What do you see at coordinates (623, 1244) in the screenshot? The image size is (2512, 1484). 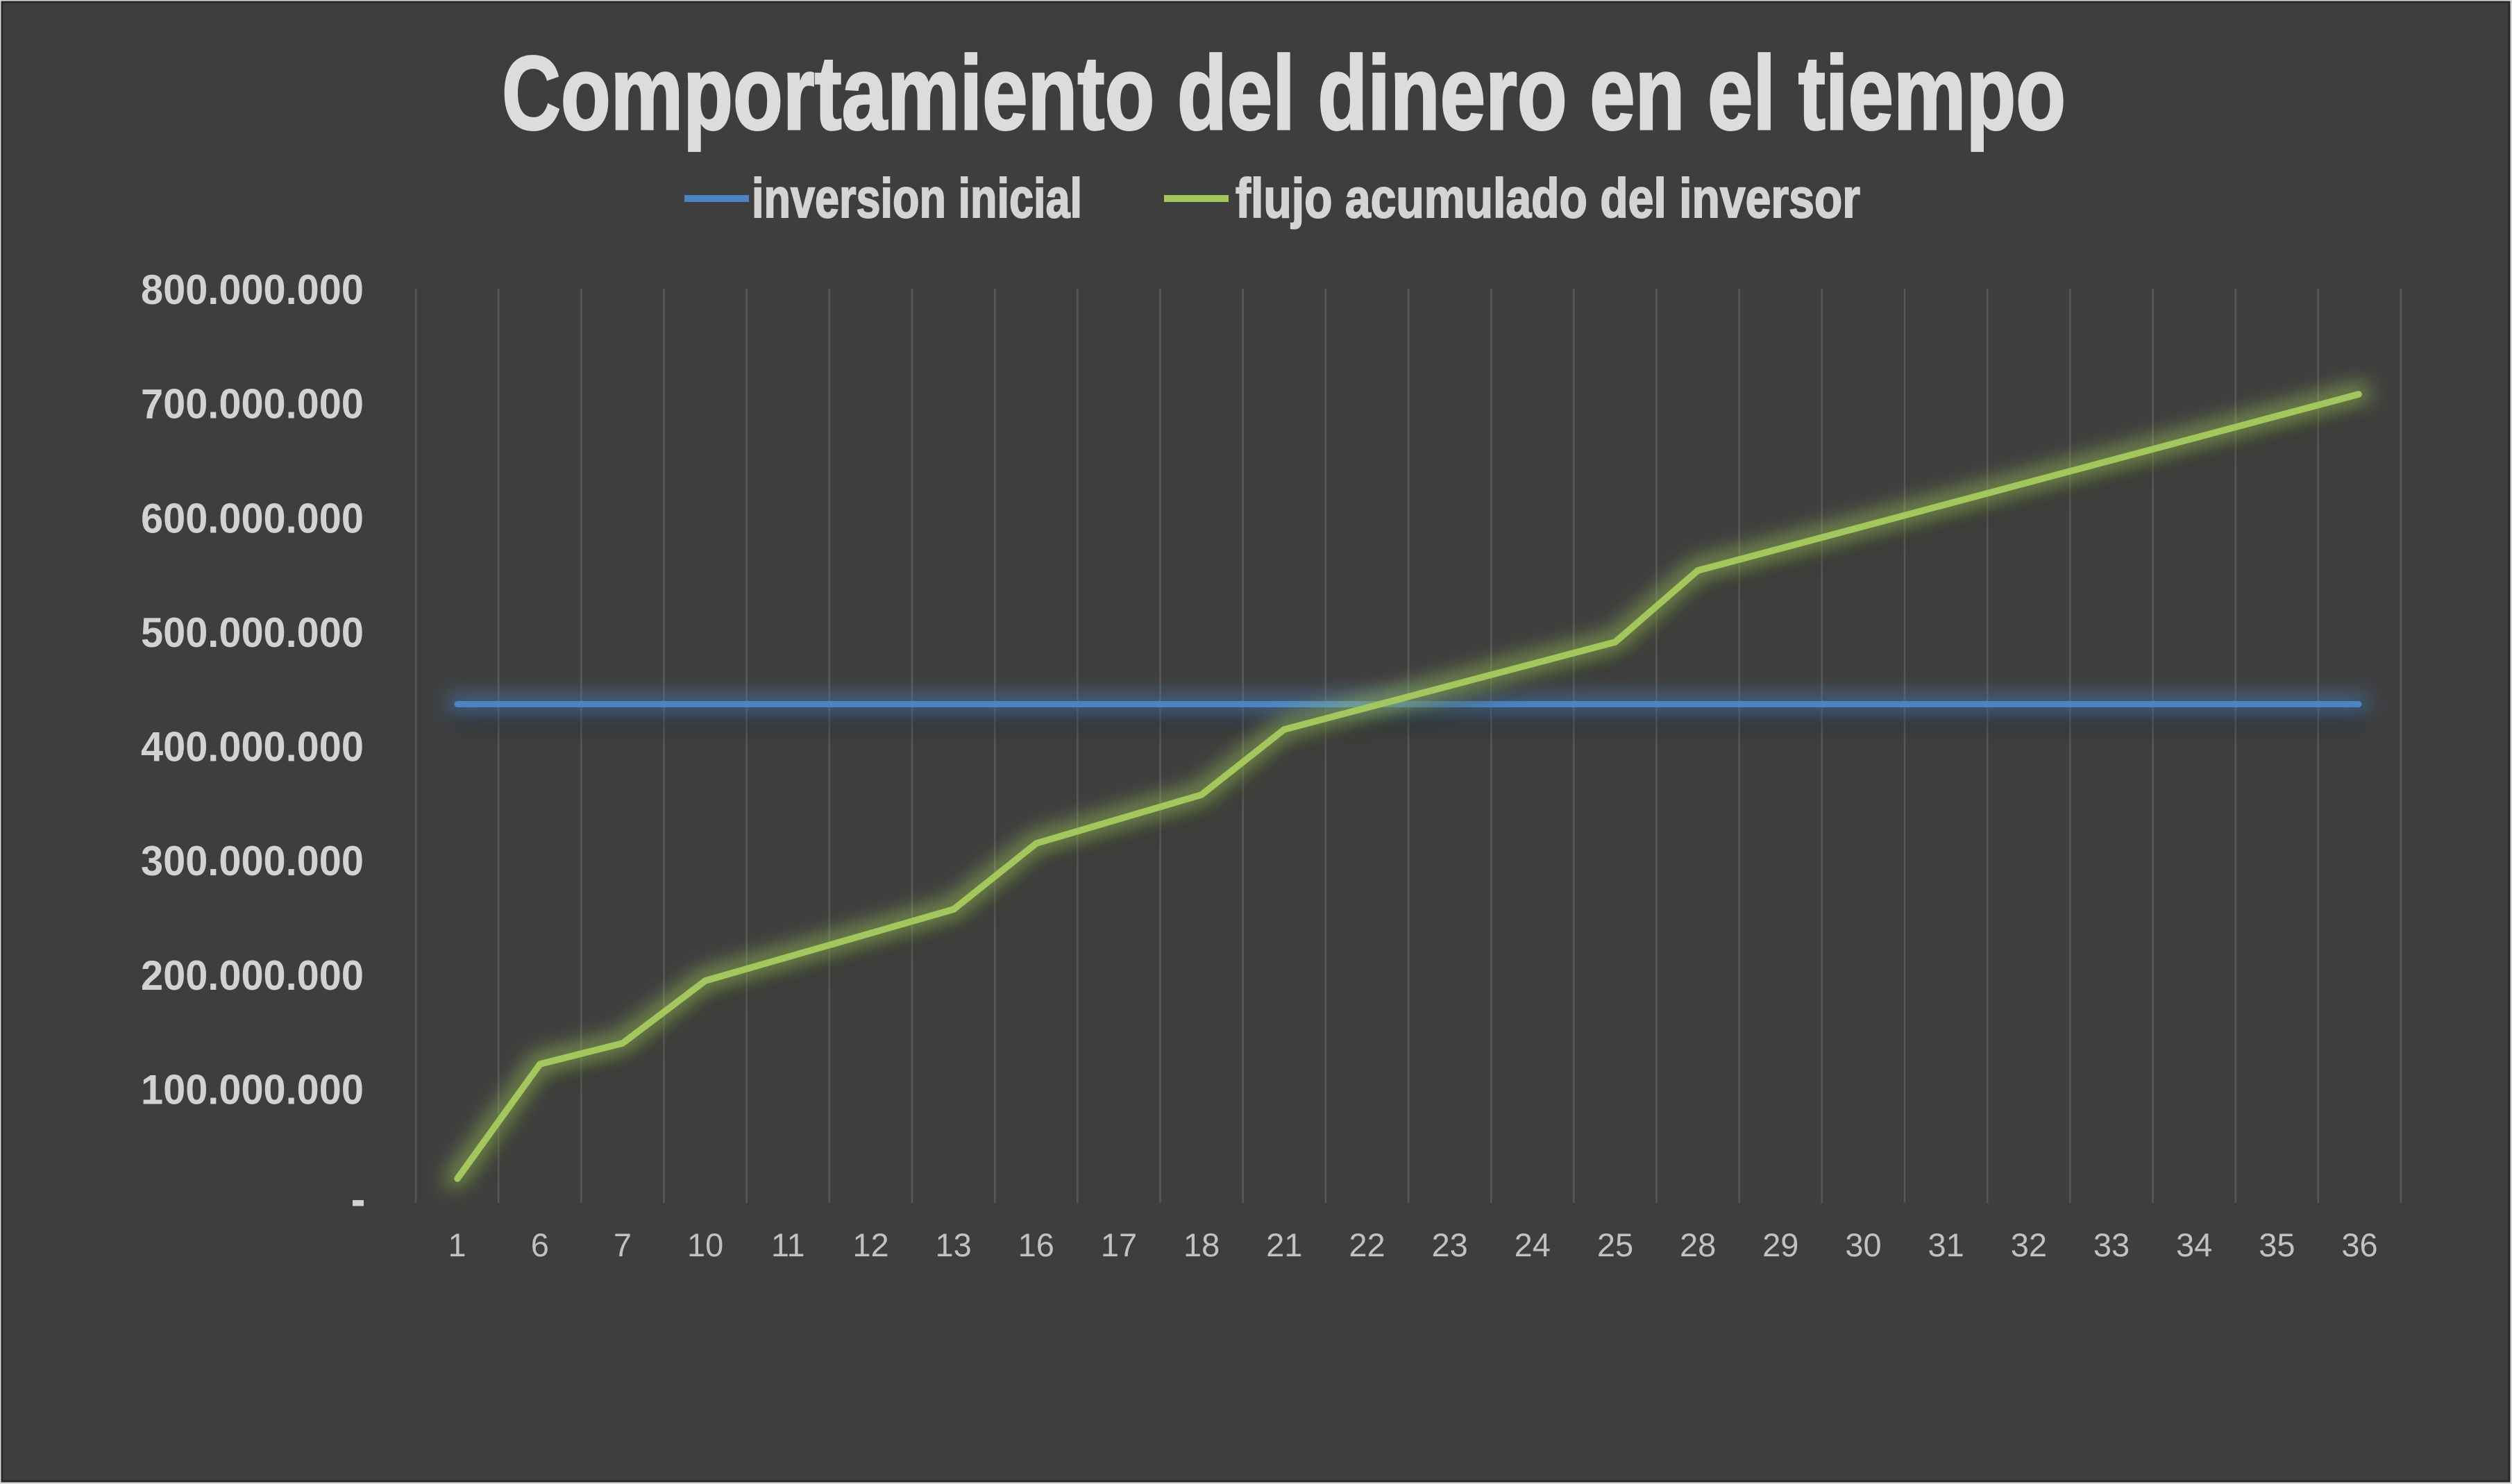 I see `svg-text: 7` at bounding box center [623, 1244].